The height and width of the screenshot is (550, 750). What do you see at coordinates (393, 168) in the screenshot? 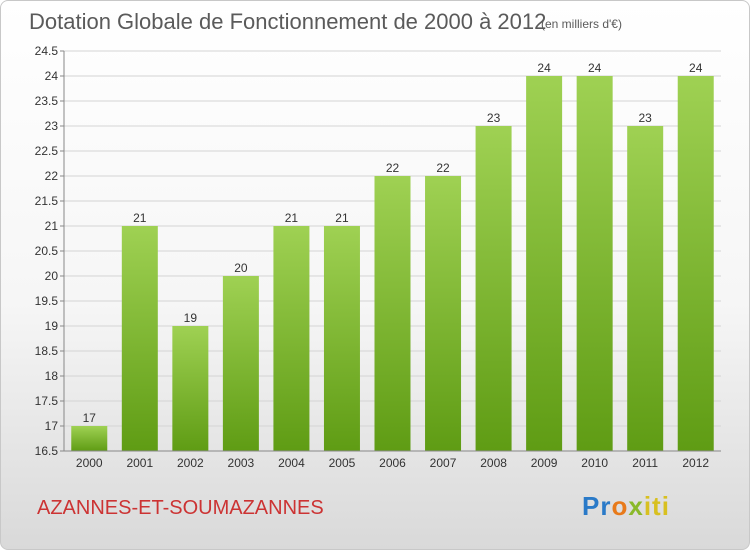
I see `data-label-2006: 22` at bounding box center [393, 168].